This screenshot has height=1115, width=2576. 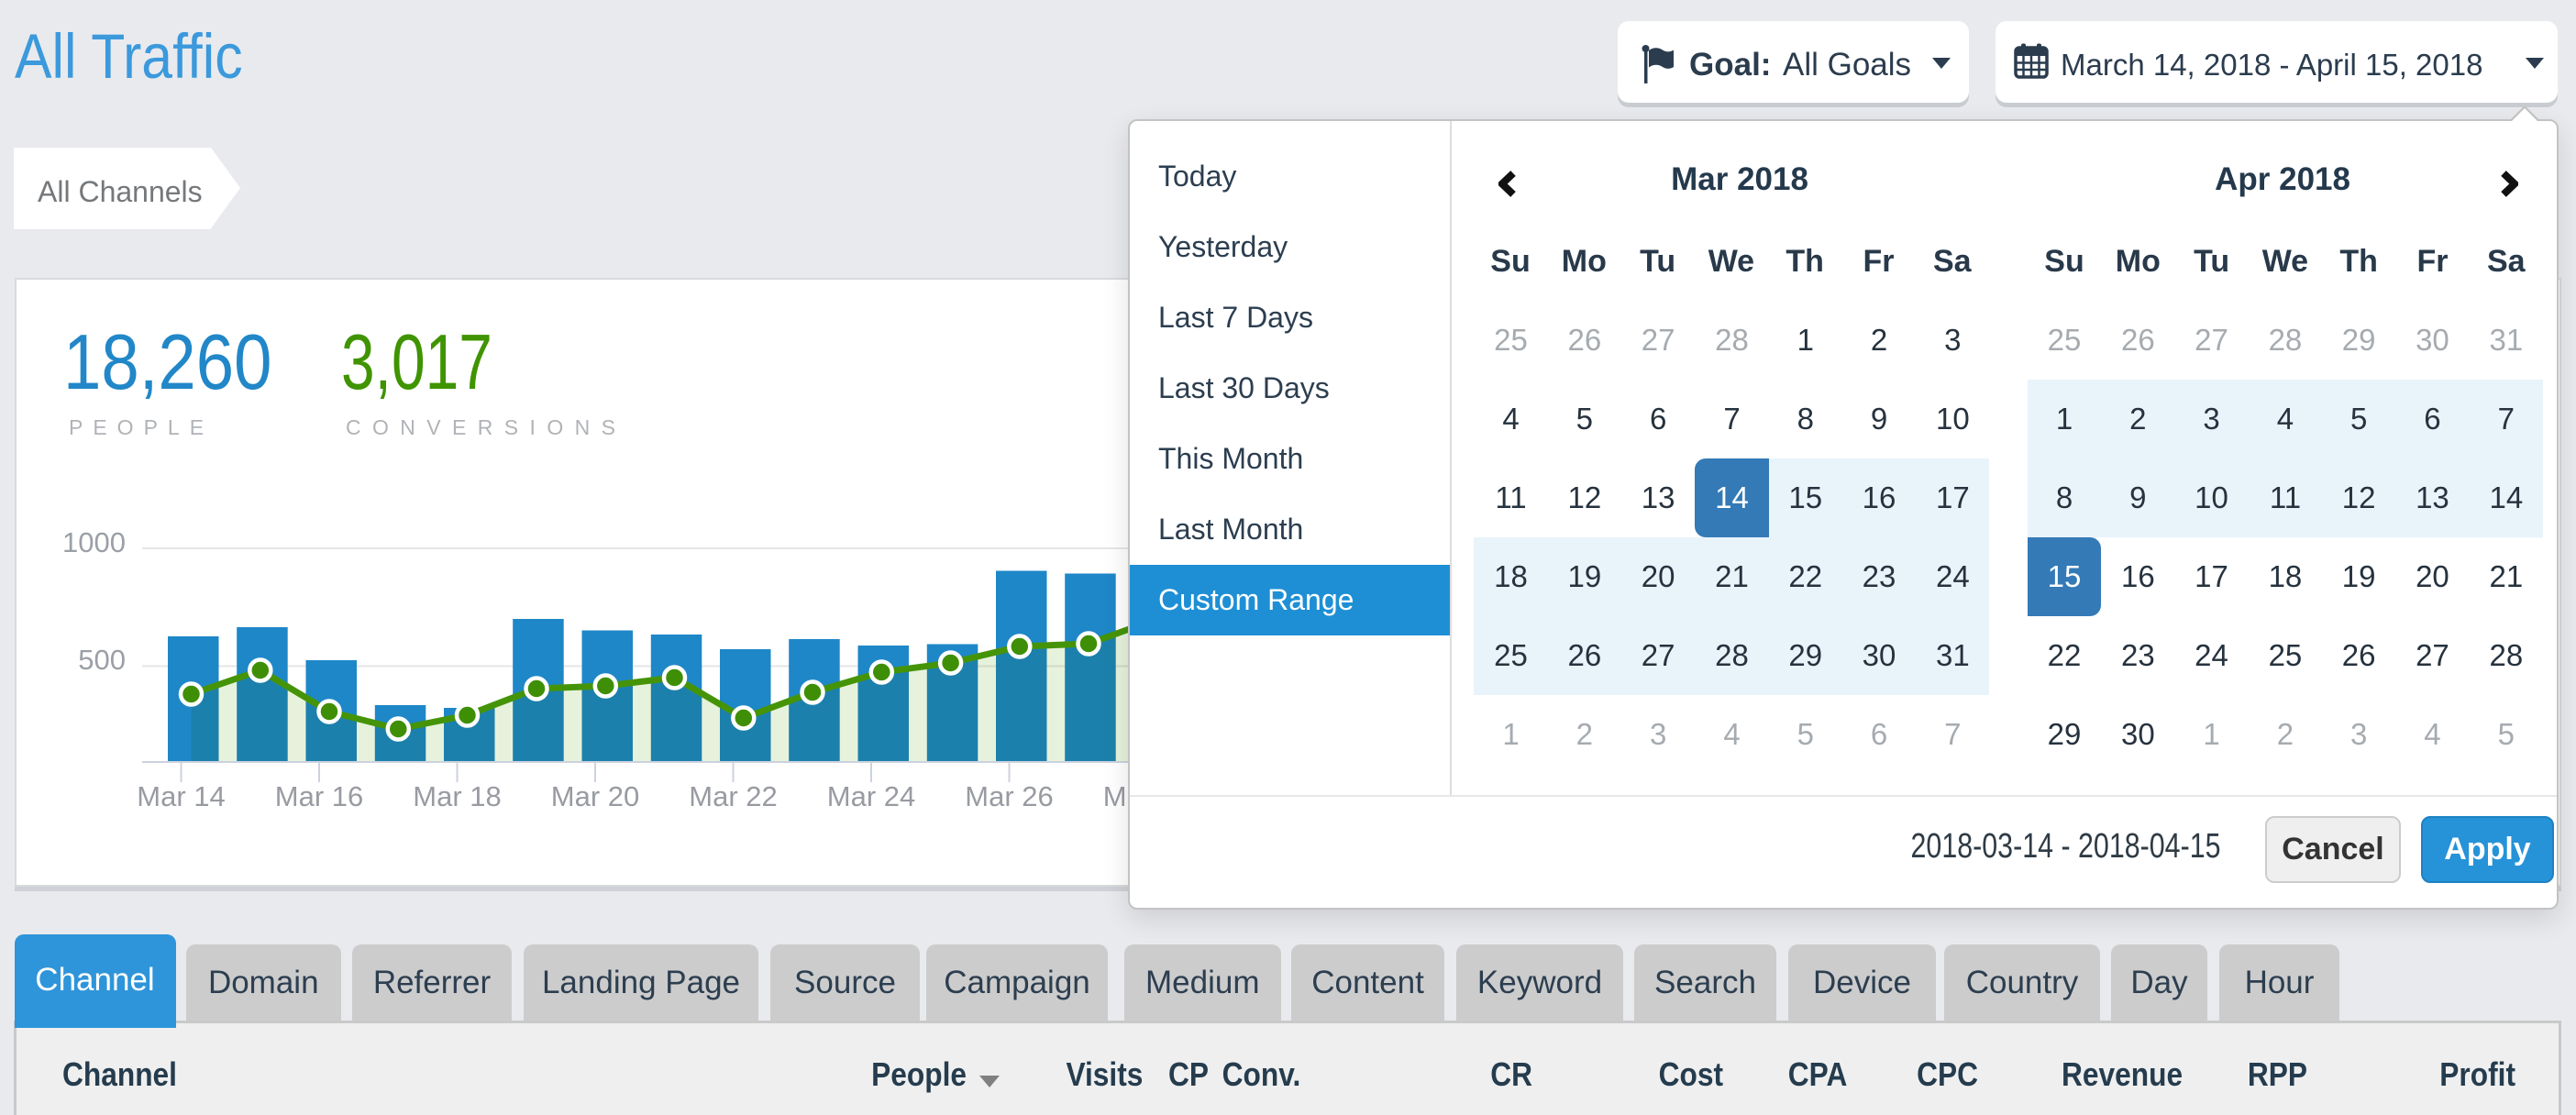 I want to click on svg-text: Mar 24, so click(x=871, y=796).